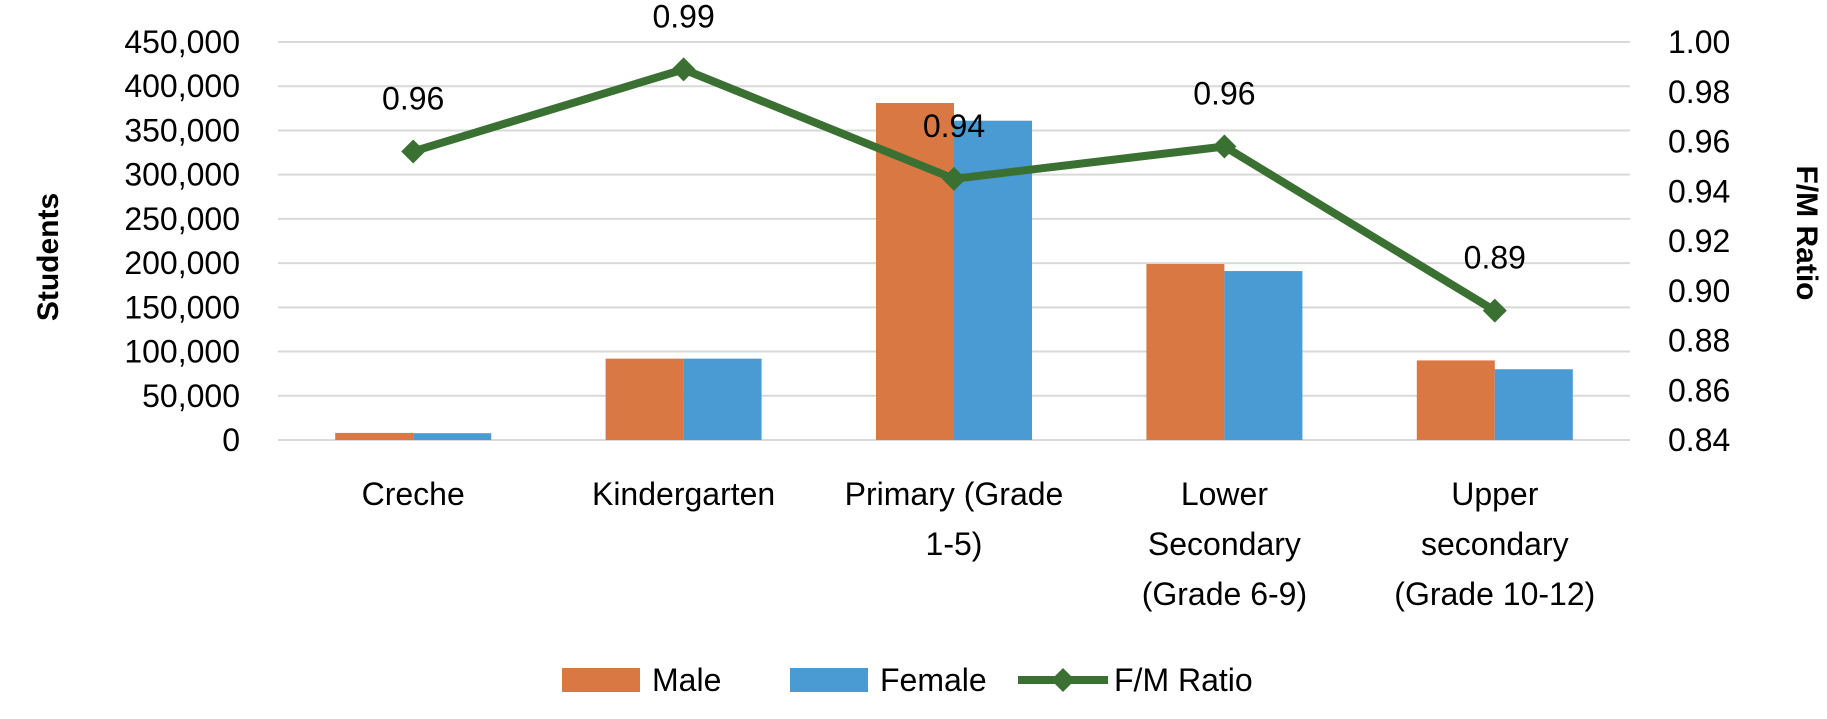 The width and height of the screenshot is (1827, 719). Describe the element at coordinates (182, 130) in the screenshot. I see `left-axis-tick-label: 350,000` at that location.